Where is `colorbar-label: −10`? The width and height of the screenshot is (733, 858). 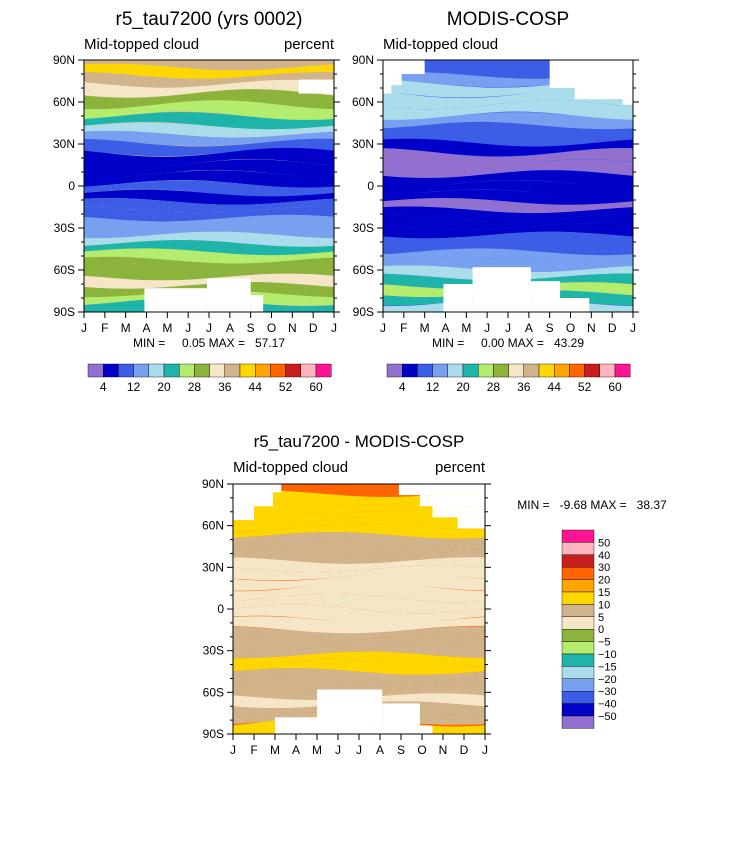 colorbar-label: −10 is located at coordinates (607, 655).